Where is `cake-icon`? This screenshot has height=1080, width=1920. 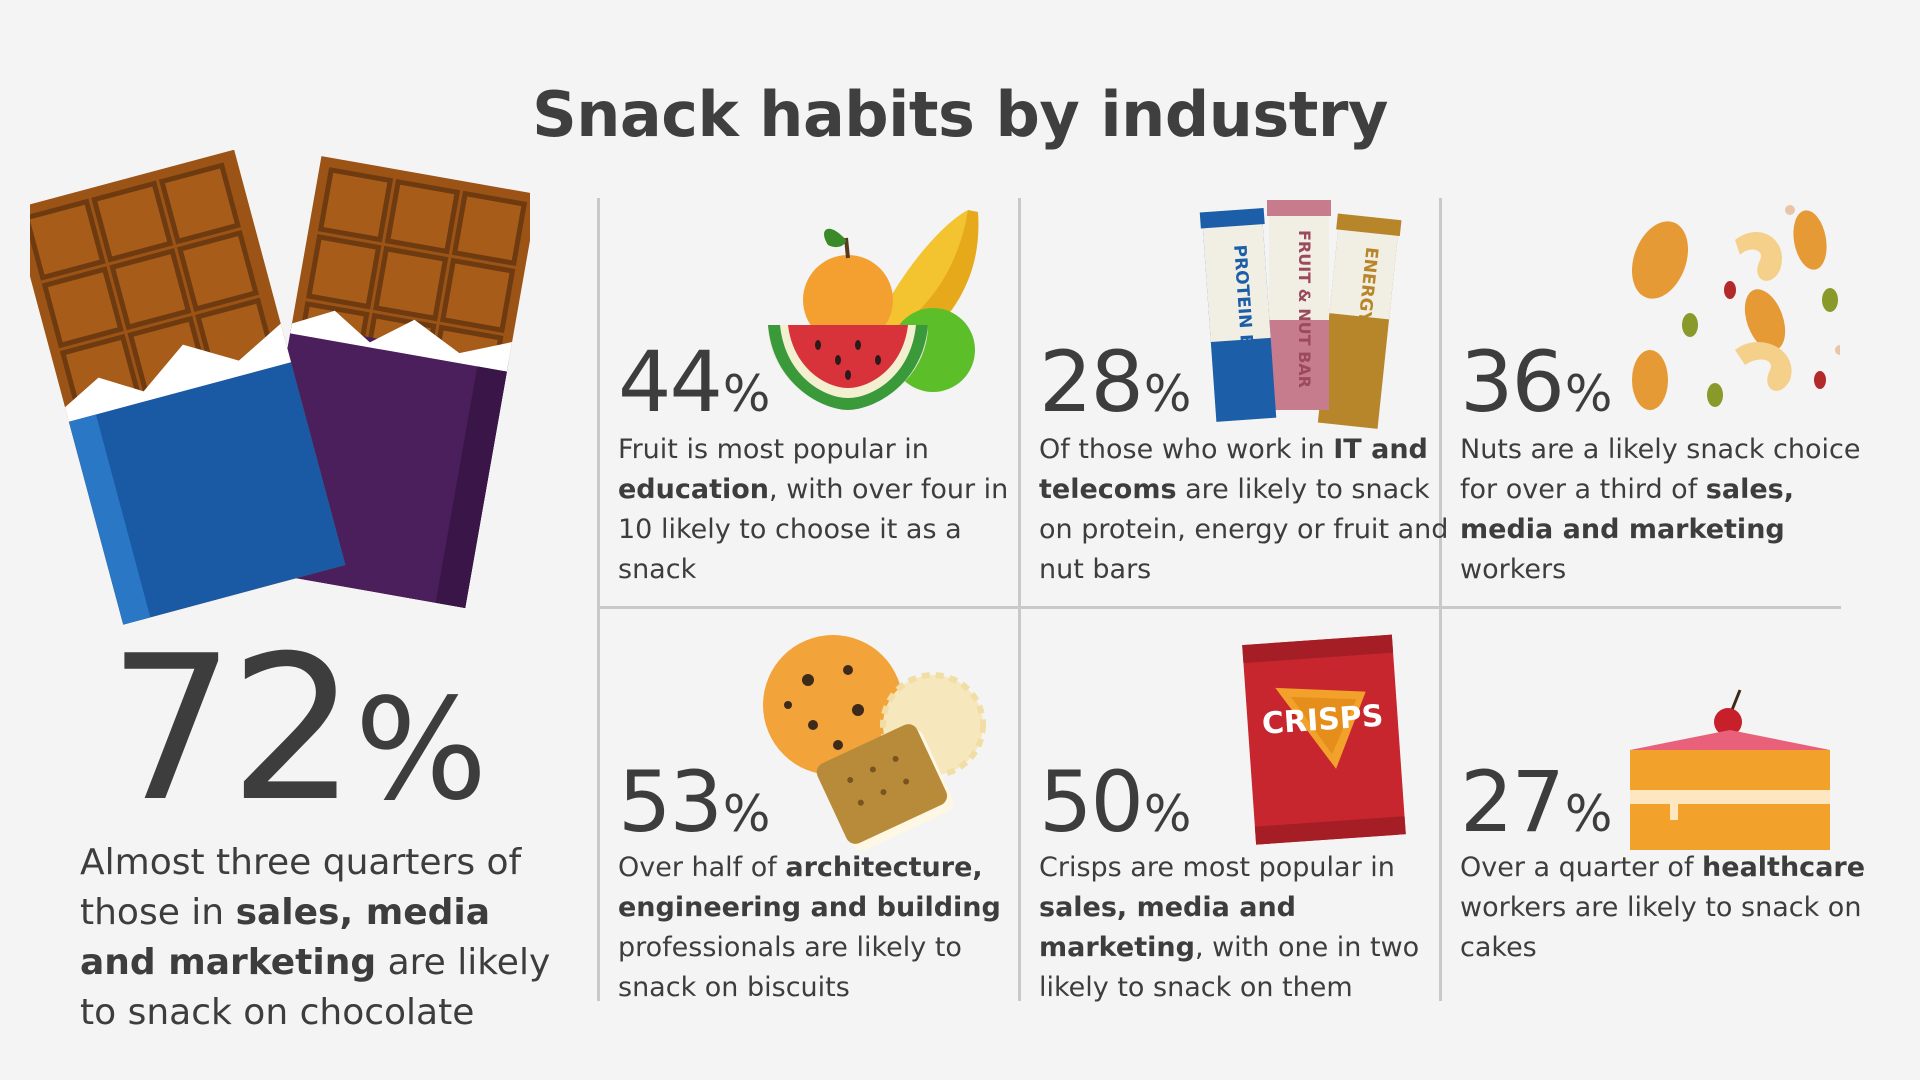 cake-icon is located at coordinates (1730, 769).